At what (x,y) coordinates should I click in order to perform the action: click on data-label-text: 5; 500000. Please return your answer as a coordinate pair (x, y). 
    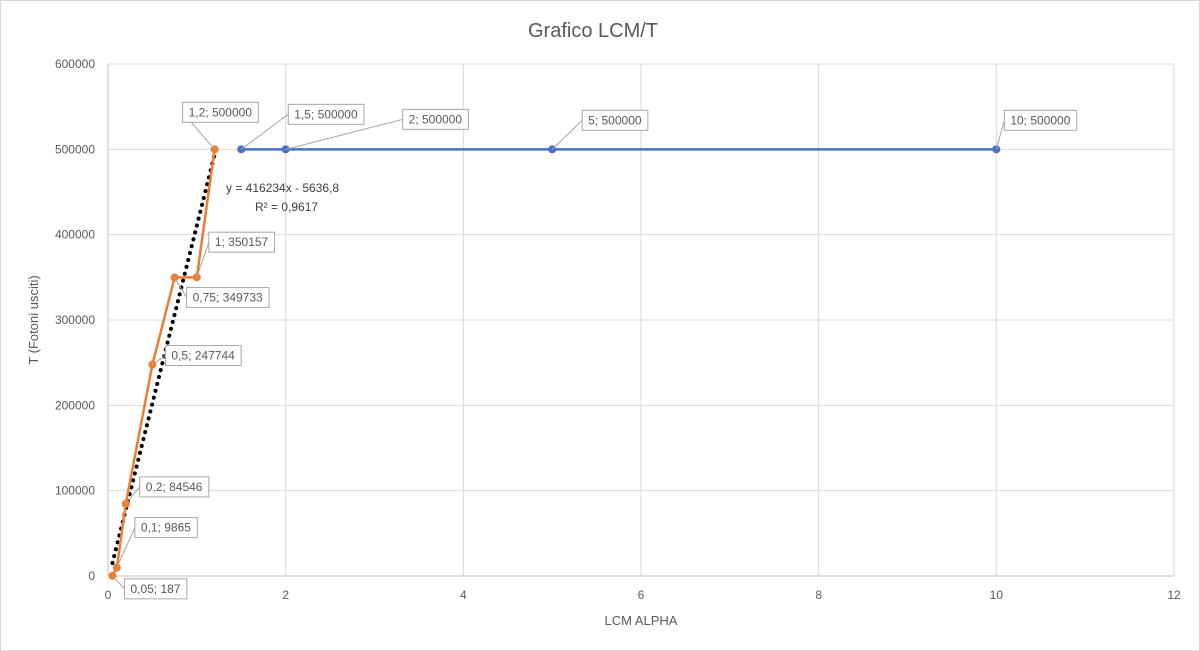
    Looking at the image, I should click on (615, 120).